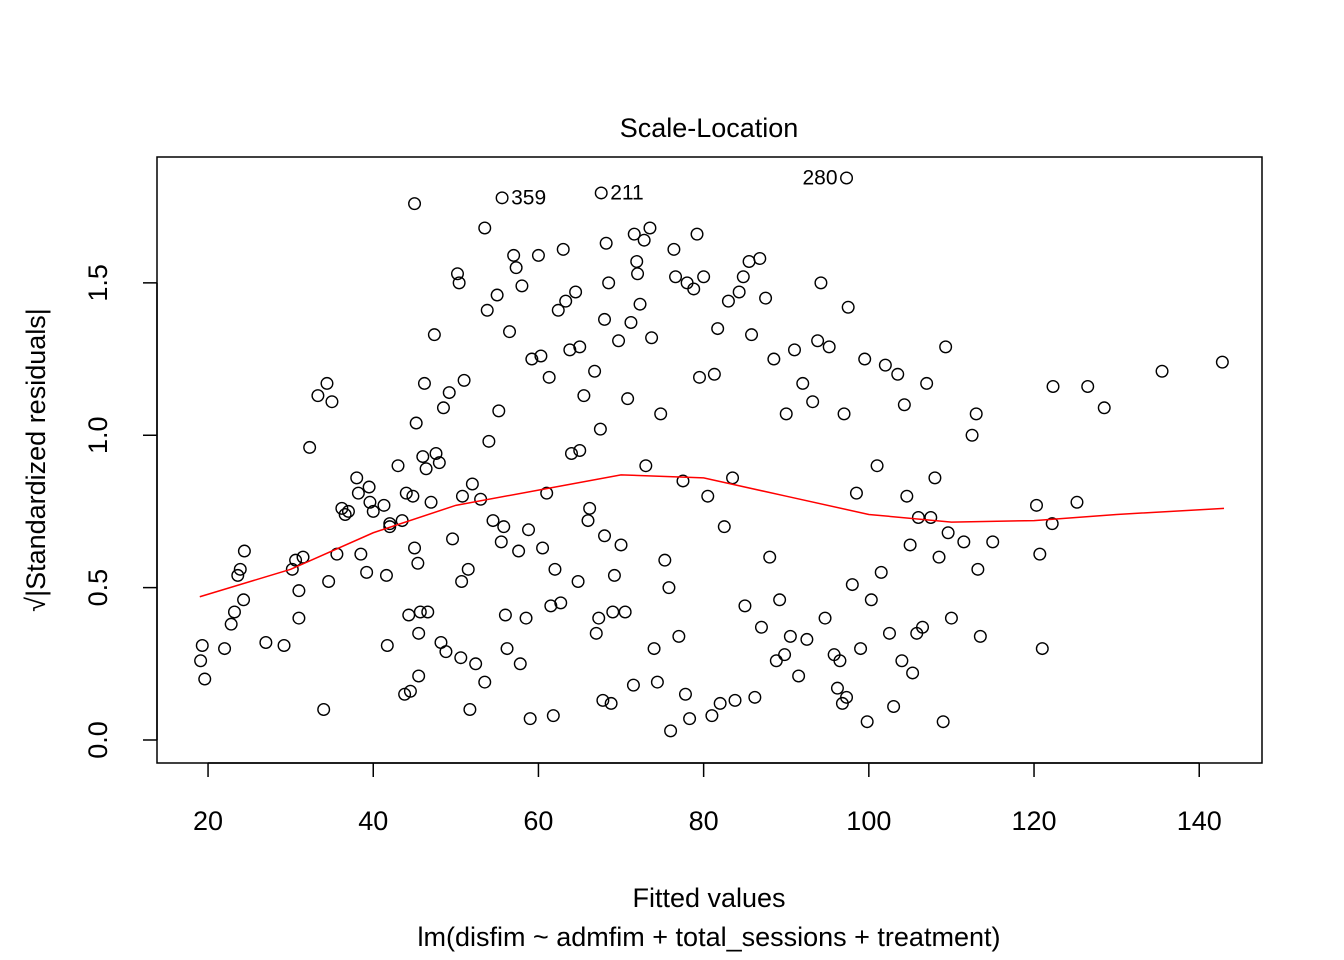 This screenshot has width=1344, height=960. Describe the element at coordinates (373, 821) in the screenshot. I see `x-tick-label: 40` at that location.